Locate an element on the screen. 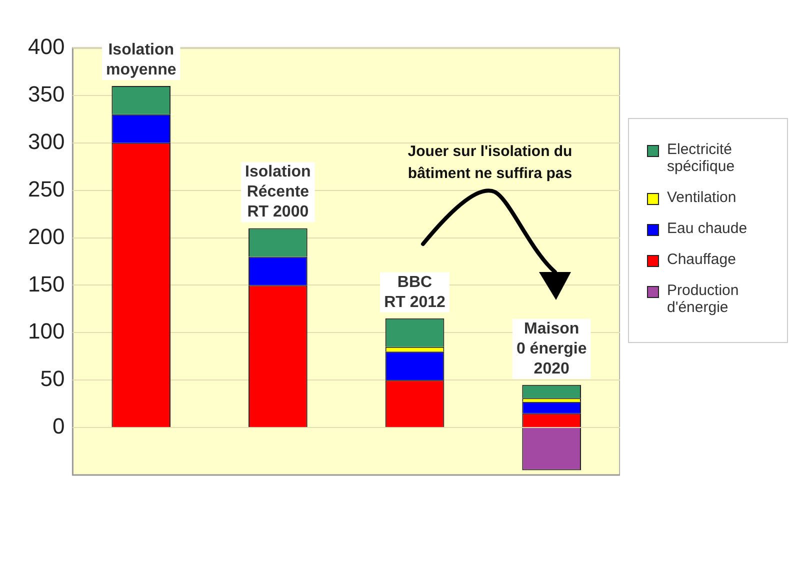 This screenshot has height=564, width=801. annotation: Jouer sur l'isolation du bâtiment ne suffira pas is located at coordinates (490, 162).